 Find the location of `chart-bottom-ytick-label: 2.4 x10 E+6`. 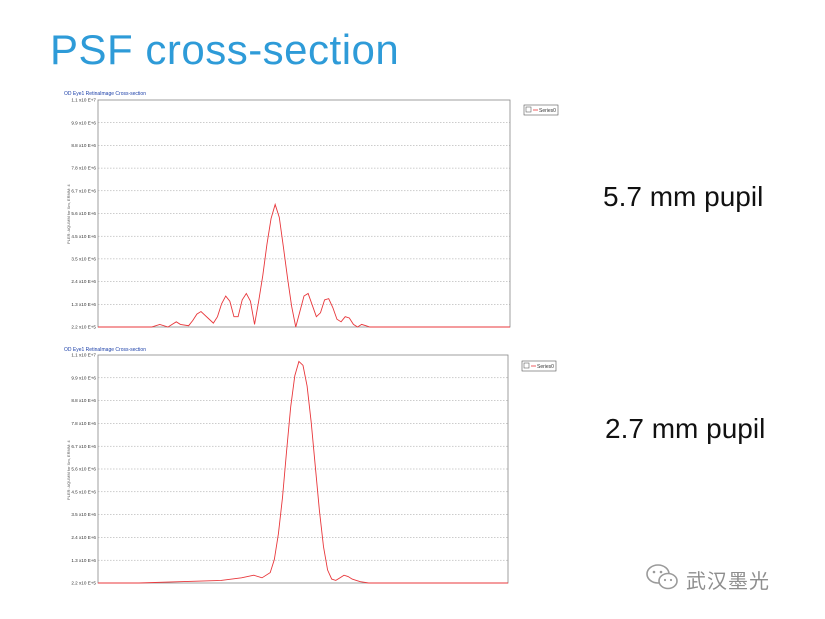

chart-bottom-ytick-label: 2.4 x10 E+6 is located at coordinates (83, 537).